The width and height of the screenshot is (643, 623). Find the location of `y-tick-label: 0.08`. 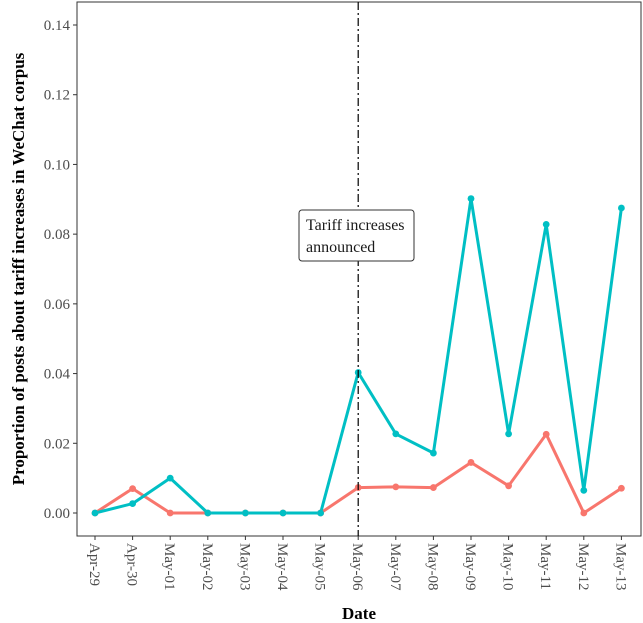

y-tick-label: 0.08 is located at coordinates (57, 235).